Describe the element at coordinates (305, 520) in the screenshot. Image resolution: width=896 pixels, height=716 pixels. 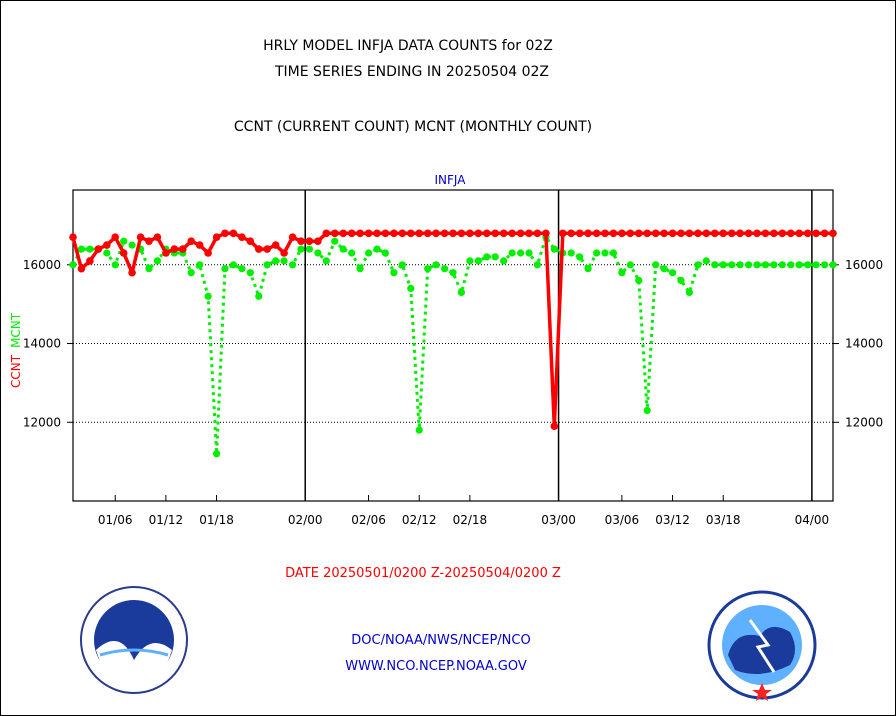
I see `x-tick-label: 02/00` at that location.